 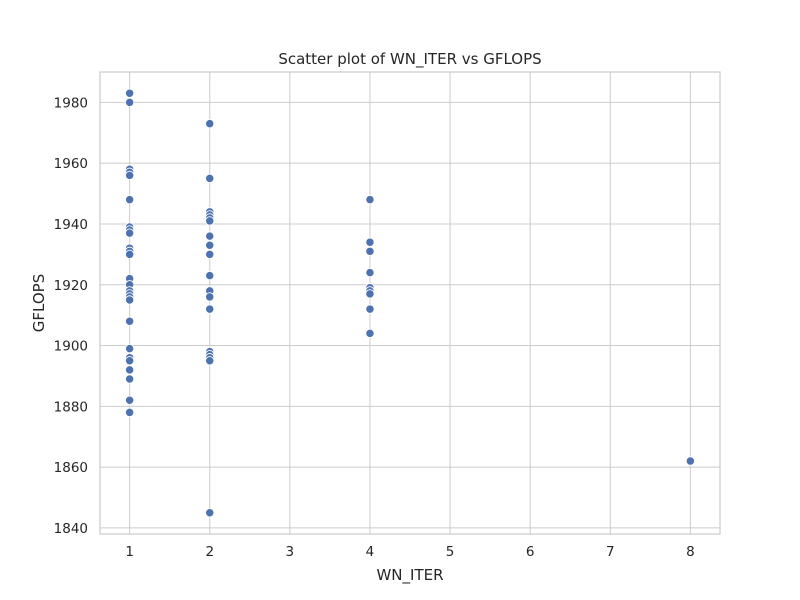 What do you see at coordinates (71, 103) in the screenshot?
I see `y-tick-label: 1980` at bounding box center [71, 103].